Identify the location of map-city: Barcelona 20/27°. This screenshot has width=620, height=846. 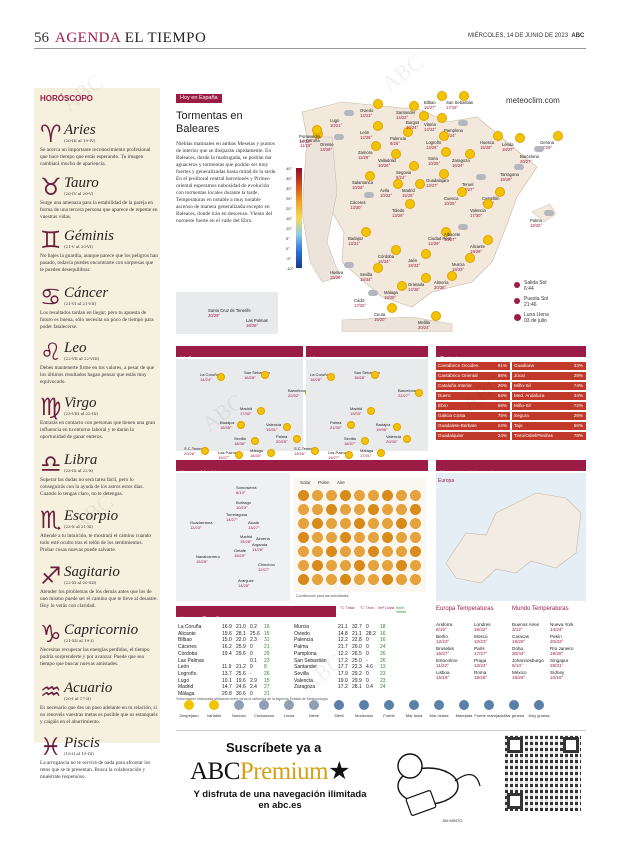
(529, 159).